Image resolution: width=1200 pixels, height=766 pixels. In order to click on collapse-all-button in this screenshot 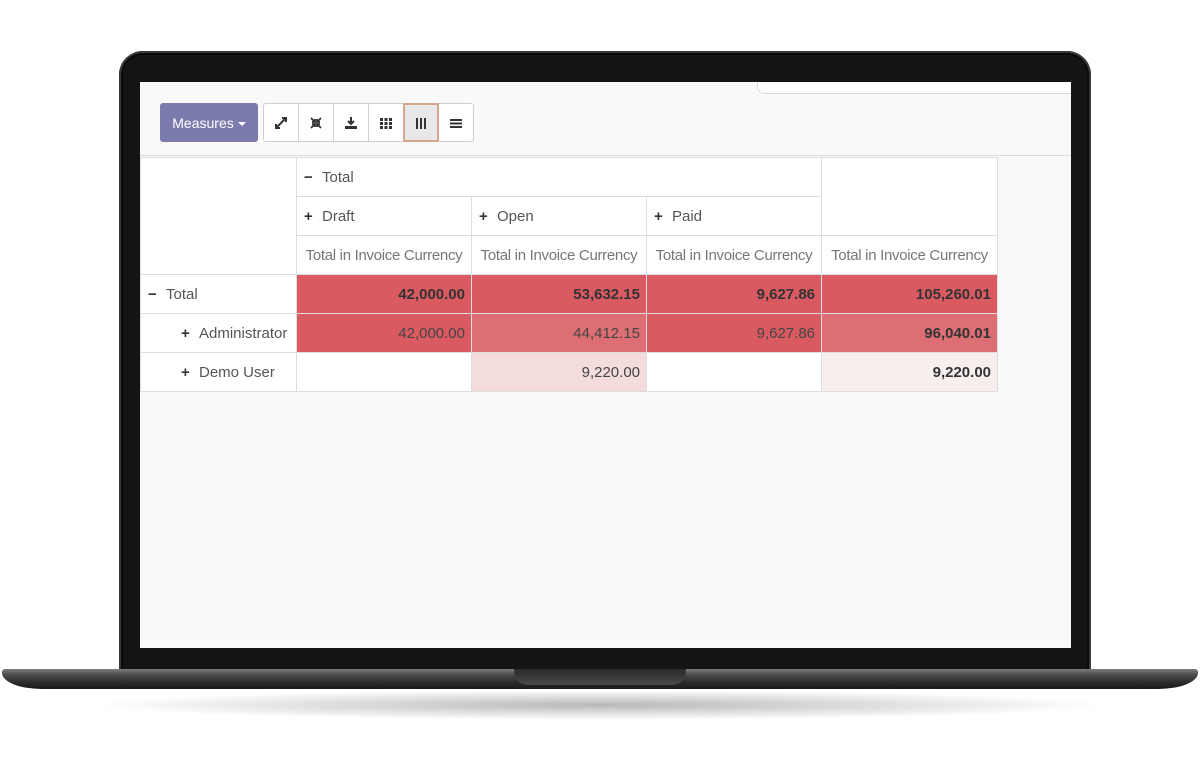, I will do `click(316, 122)`.